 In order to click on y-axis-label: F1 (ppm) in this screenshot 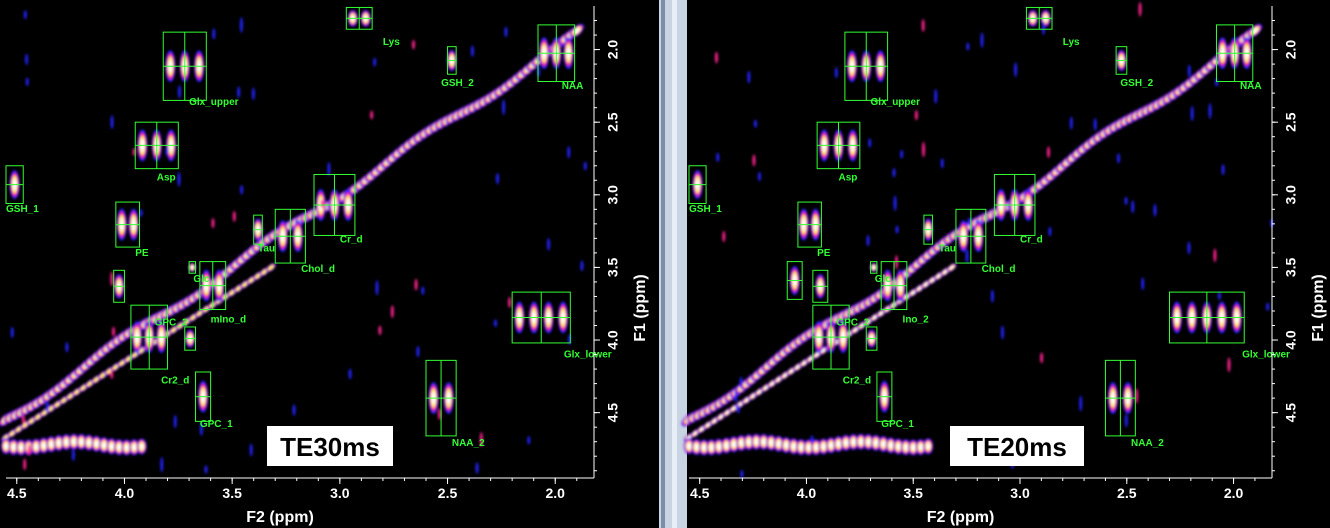, I will do `click(640, 308)`.